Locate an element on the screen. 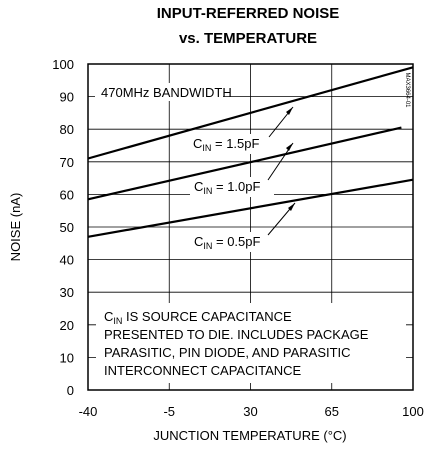  y-tick-label-10: 100 is located at coordinates (63, 64).